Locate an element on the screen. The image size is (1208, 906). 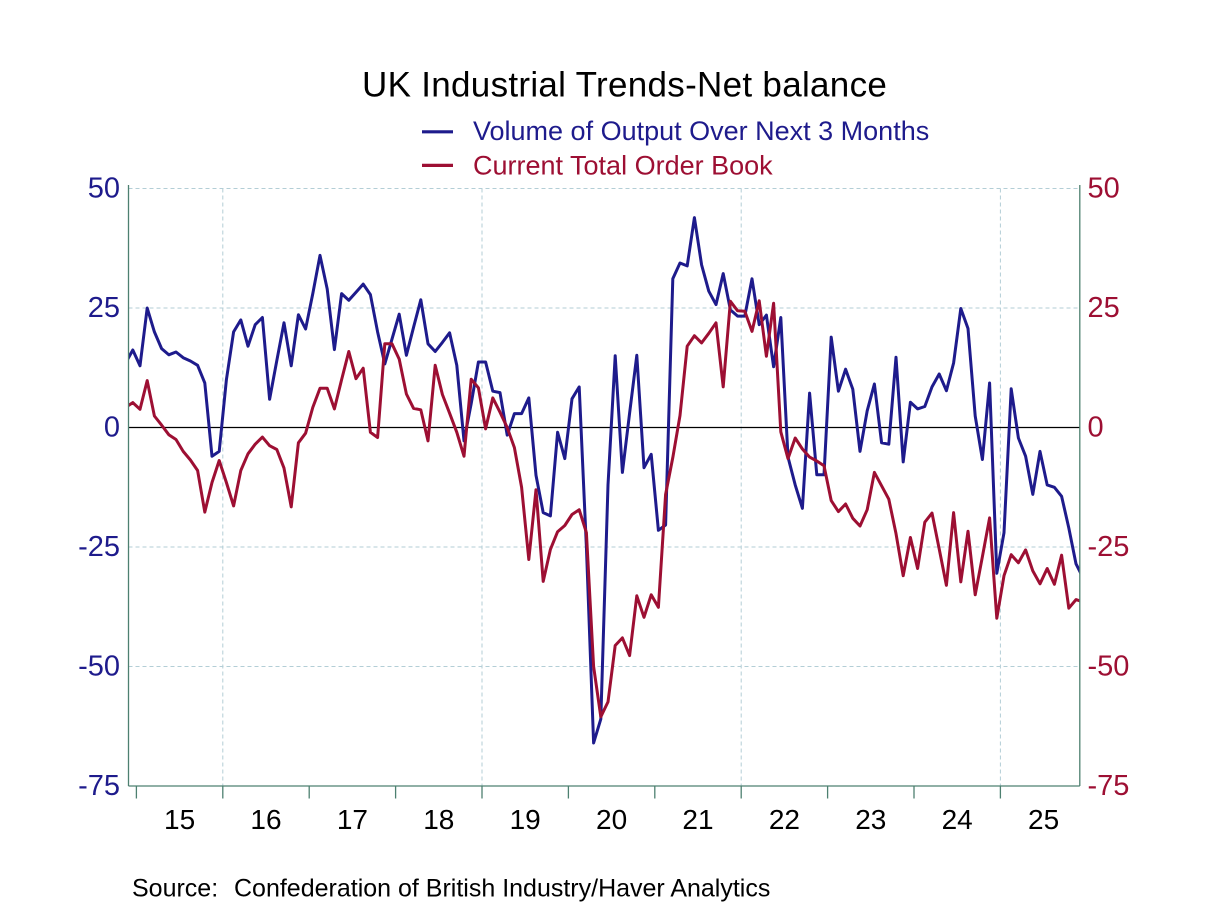
svg-text: 23 is located at coordinates (870, 819).